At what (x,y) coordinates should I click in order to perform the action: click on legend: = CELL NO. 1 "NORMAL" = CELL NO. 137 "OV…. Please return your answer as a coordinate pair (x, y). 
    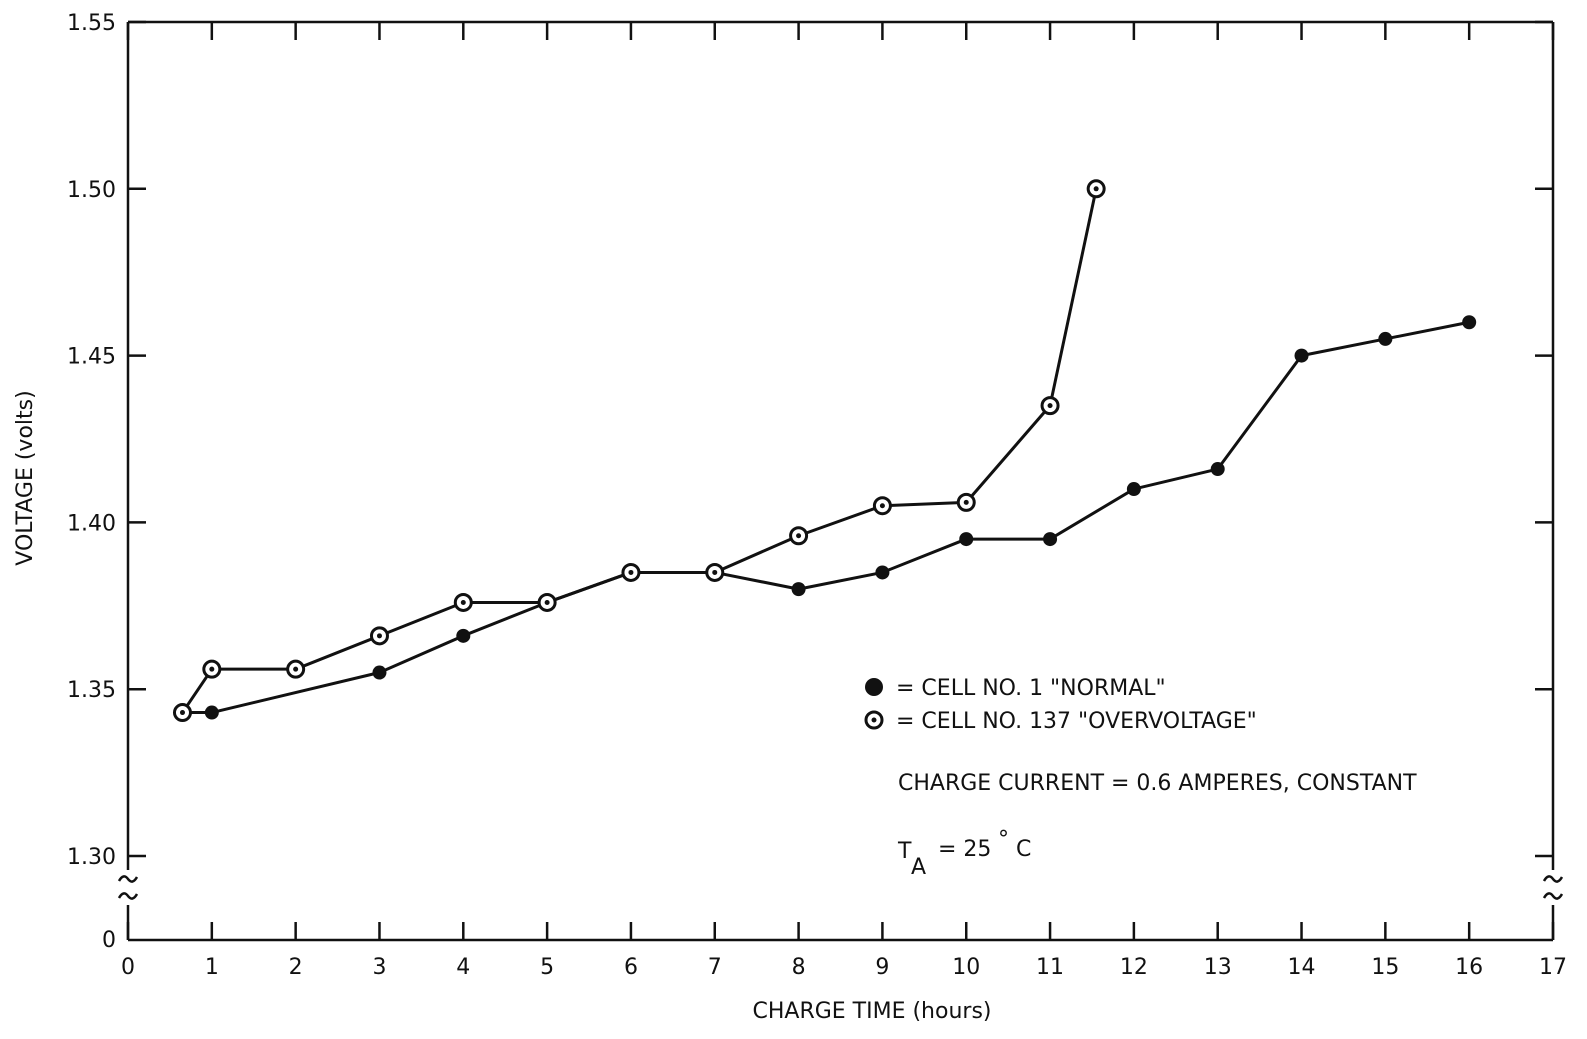
    Looking at the image, I should click on (1060, 705).